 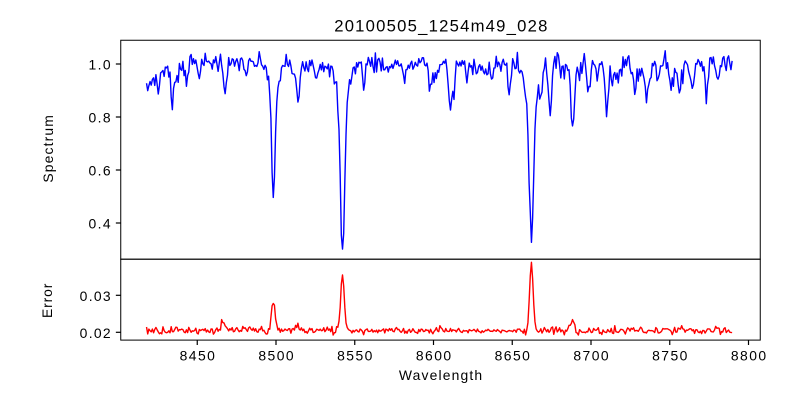 What do you see at coordinates (100, 171) in the screenshot?
I see `svg-text: 0.6` at bounding box center [100, 171].